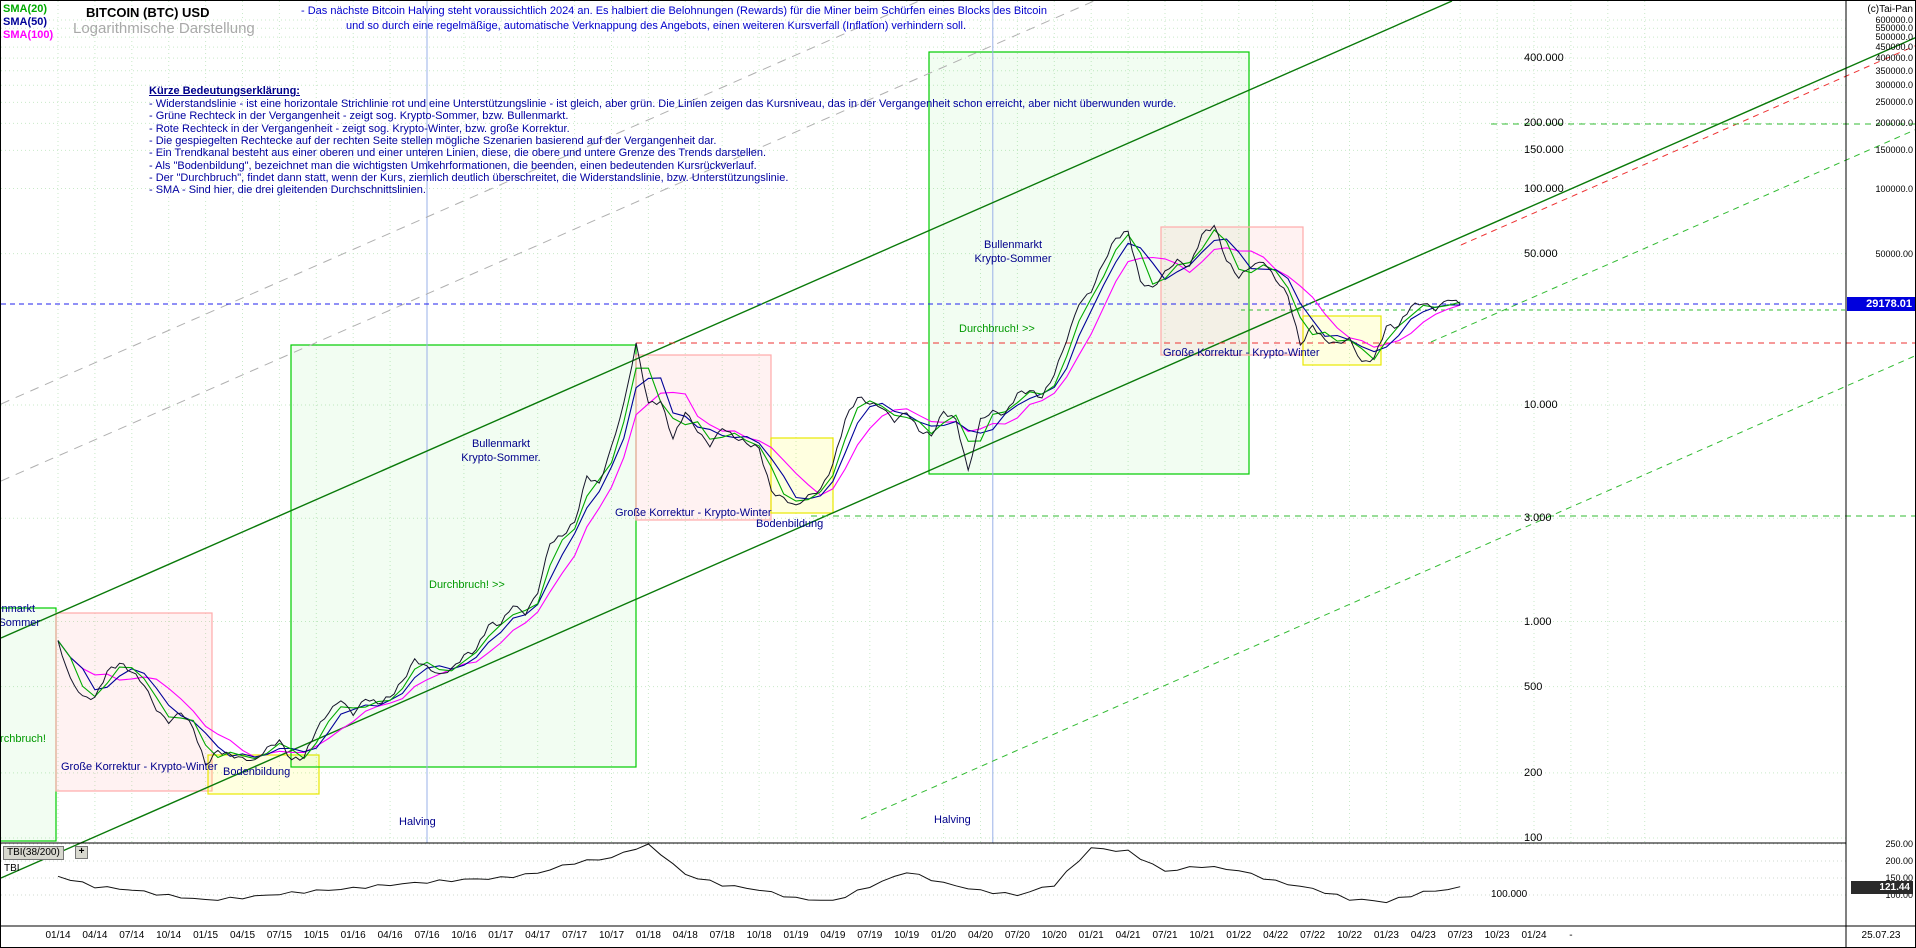 This screenshot has width=1916, height=948. Describe the element at coordinates (1544, 123) in the screenshot. I see `price-axis-label: 200.000` at that location.